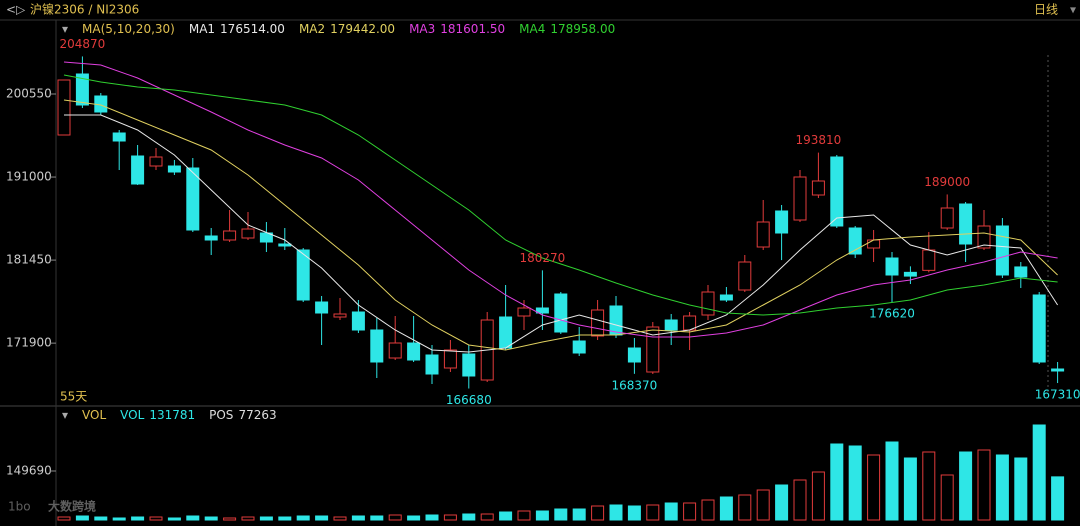 Image resolution: width=1080 pixels, height=526 pixels. Describe the element at coordinates (252, 29) in the screenshot. I see `legend-value: 176514.00` at that location.